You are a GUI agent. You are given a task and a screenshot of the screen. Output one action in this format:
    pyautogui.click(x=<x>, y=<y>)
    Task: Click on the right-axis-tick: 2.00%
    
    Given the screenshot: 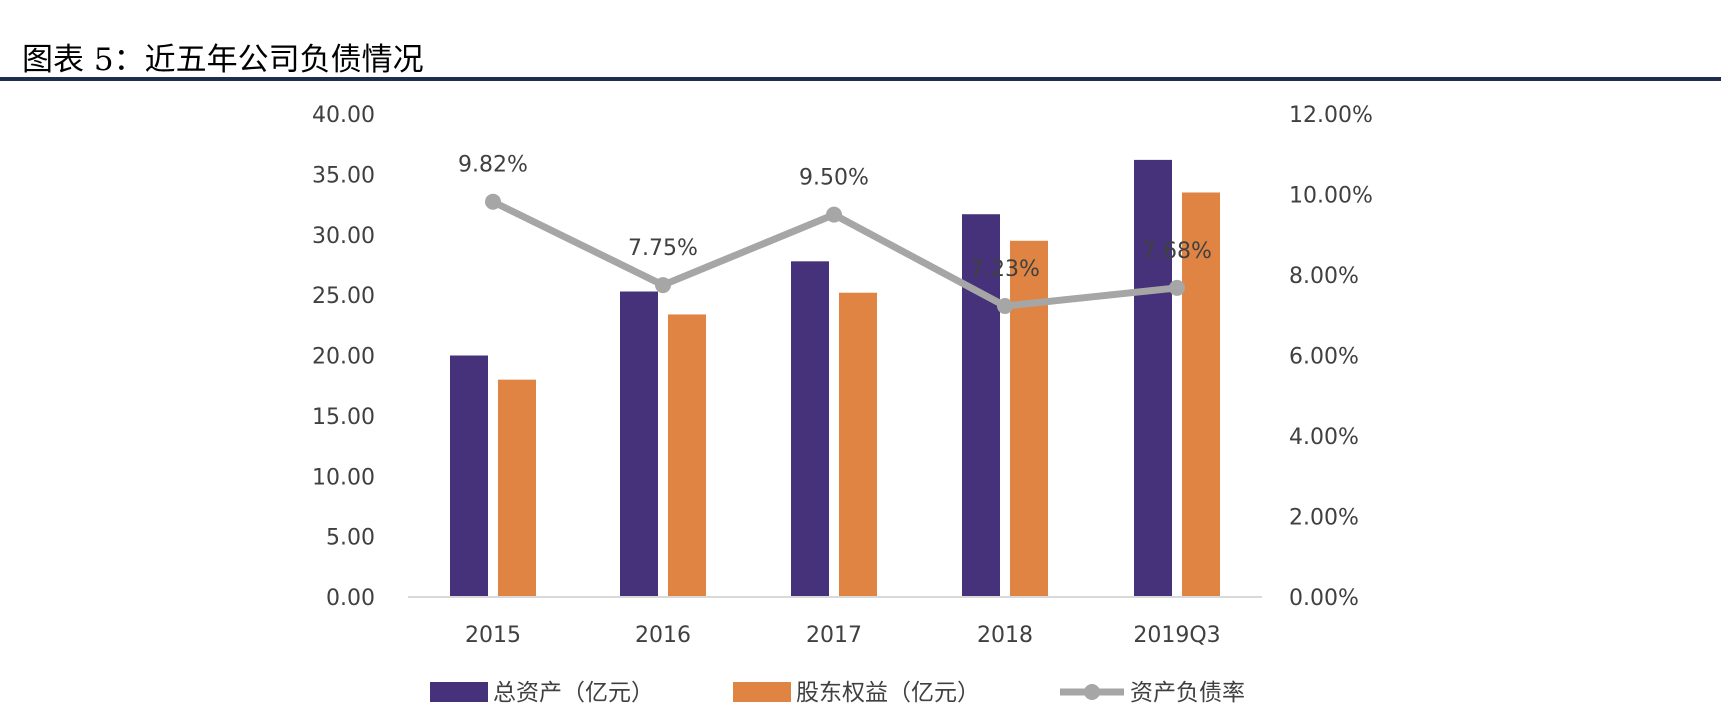 What is the action you would take?
    pyautogui.click(x=1324, y=518)
    